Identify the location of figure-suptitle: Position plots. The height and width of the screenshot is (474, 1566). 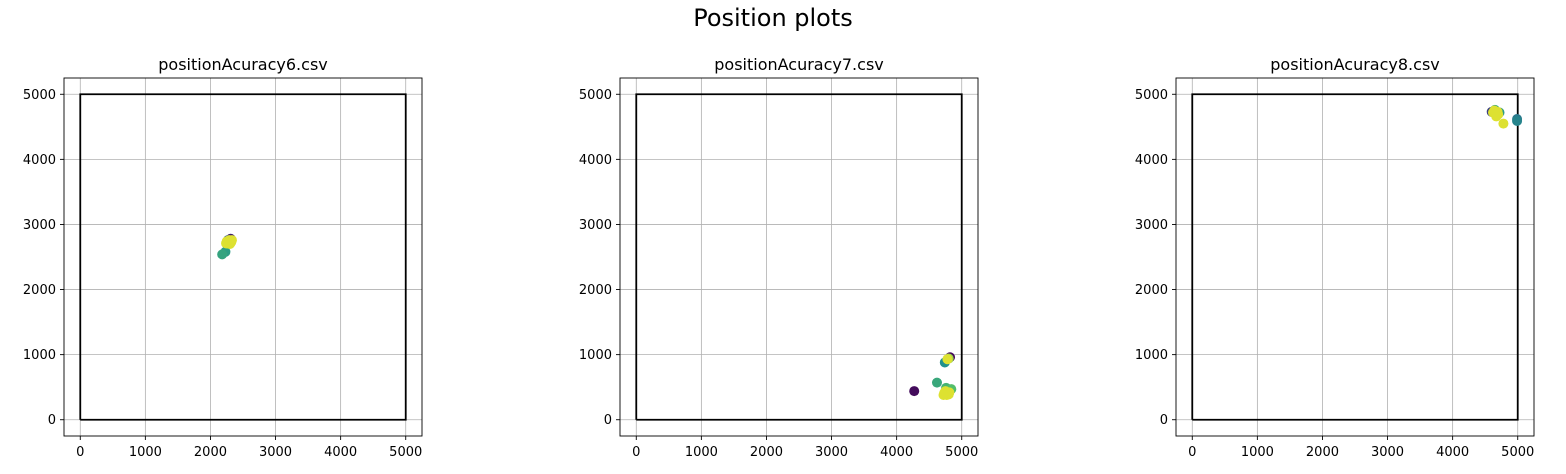
(773, 18).